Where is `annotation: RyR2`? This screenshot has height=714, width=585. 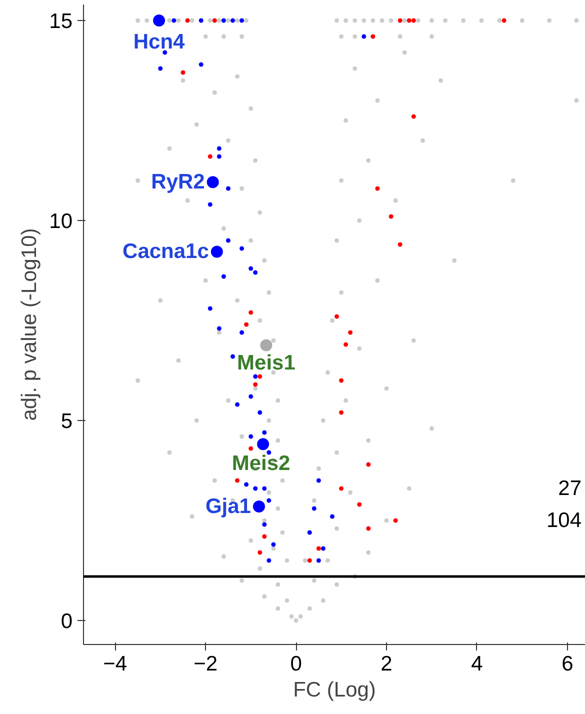 annotation: RyR2 is located at coordinates (178, 182).